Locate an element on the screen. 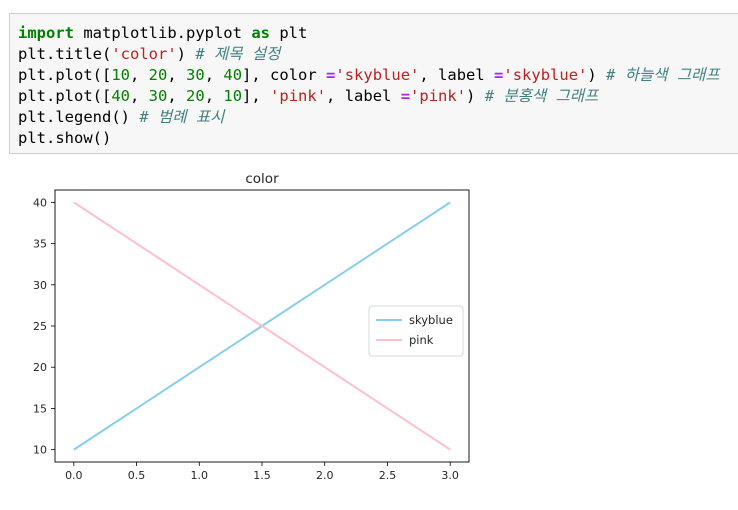 This screenshot has width=738, height=510. y-tick-label: 20 is located at coordinates (40, 367).